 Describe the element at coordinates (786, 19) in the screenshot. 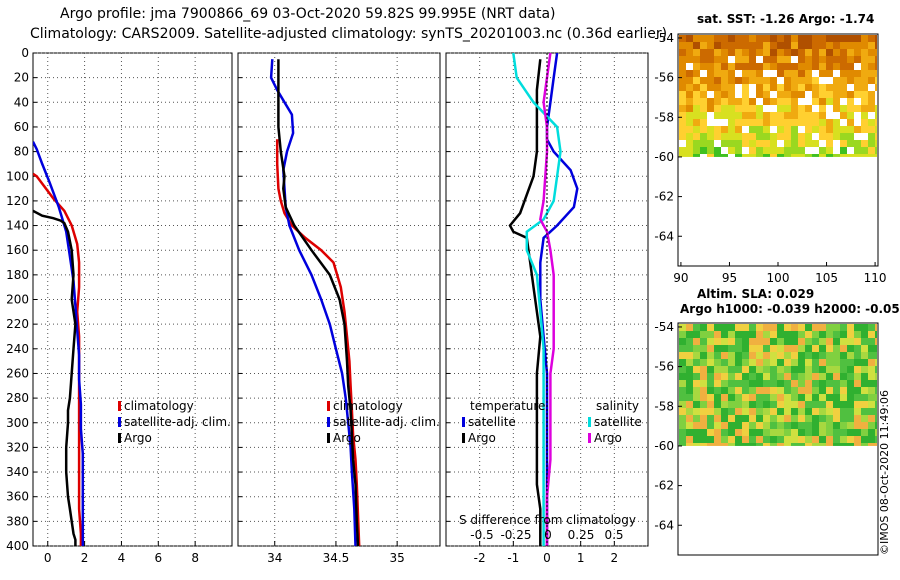

I see `sst-title: sat. SST: -1.26 Argo: -1.74` at that location.